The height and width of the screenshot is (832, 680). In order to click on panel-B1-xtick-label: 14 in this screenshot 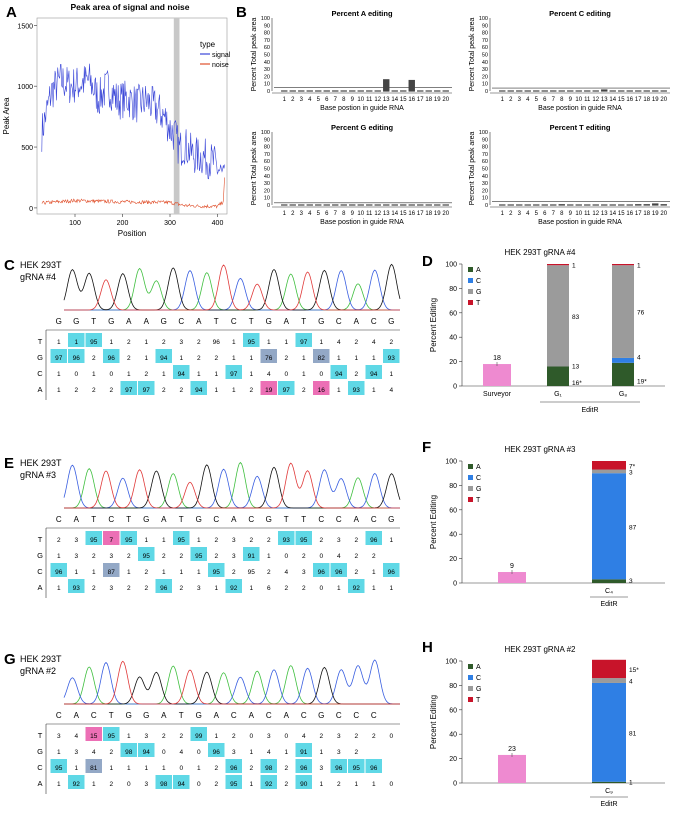, I will do `click(394, 100)`.